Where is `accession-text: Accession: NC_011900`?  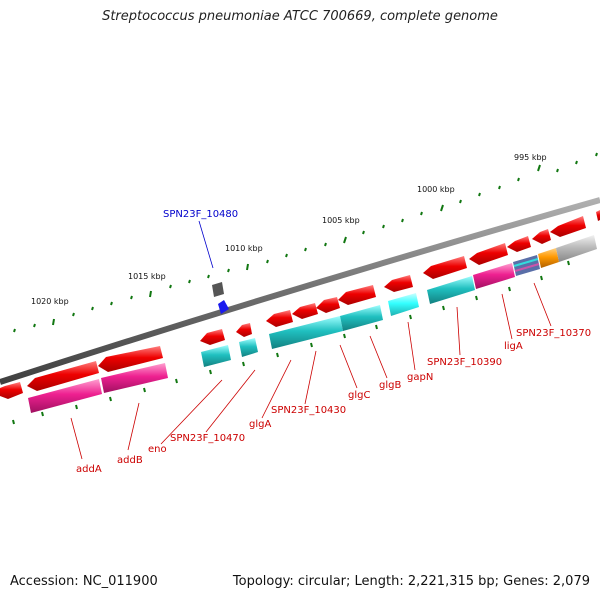
accession-text: Accession: NC_011900 is located at coordinates (84, 581).